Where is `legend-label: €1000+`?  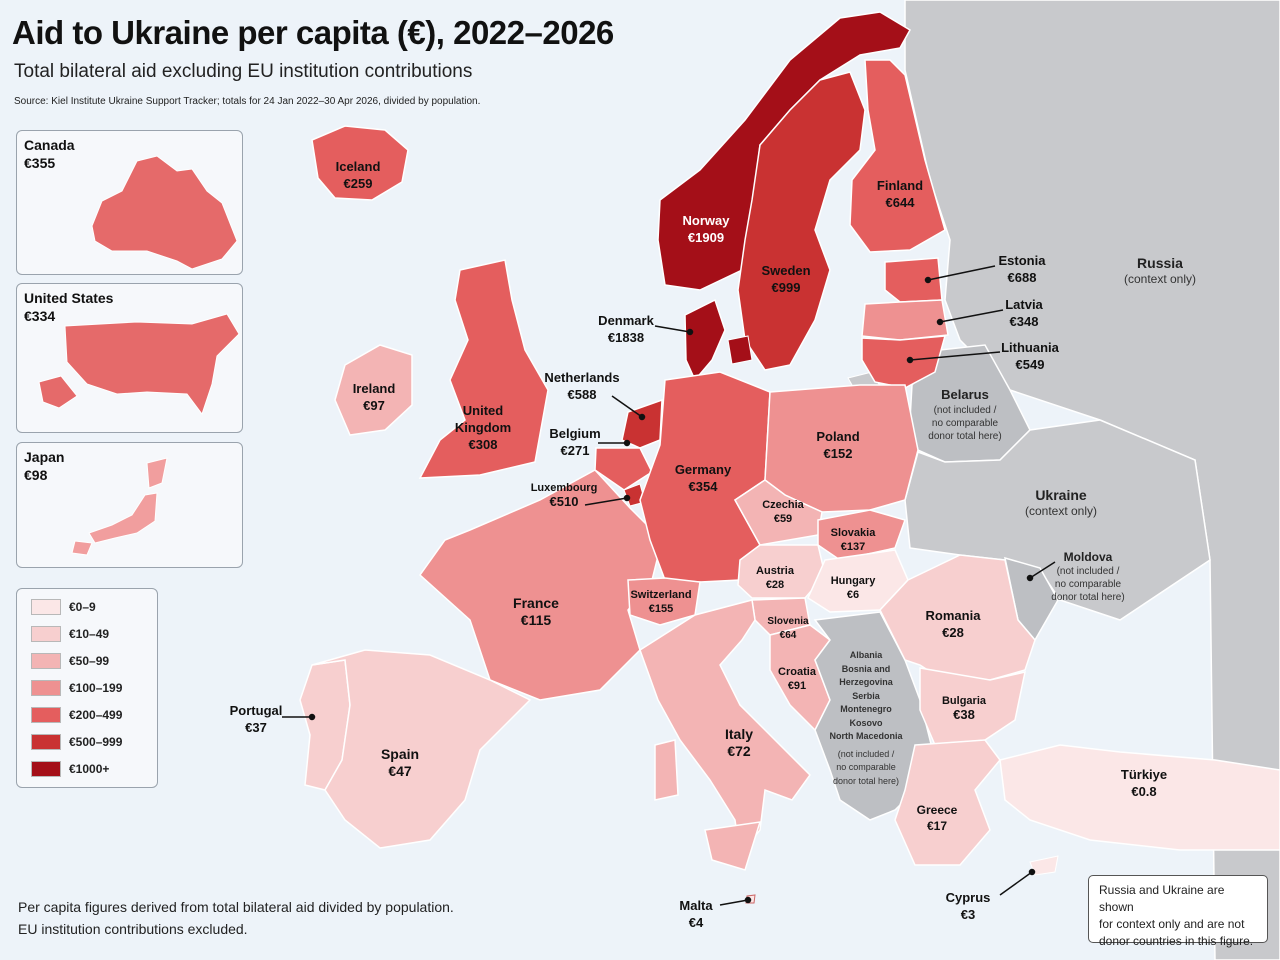
legend-label: €1000+ is located at coordinates (89, 769).